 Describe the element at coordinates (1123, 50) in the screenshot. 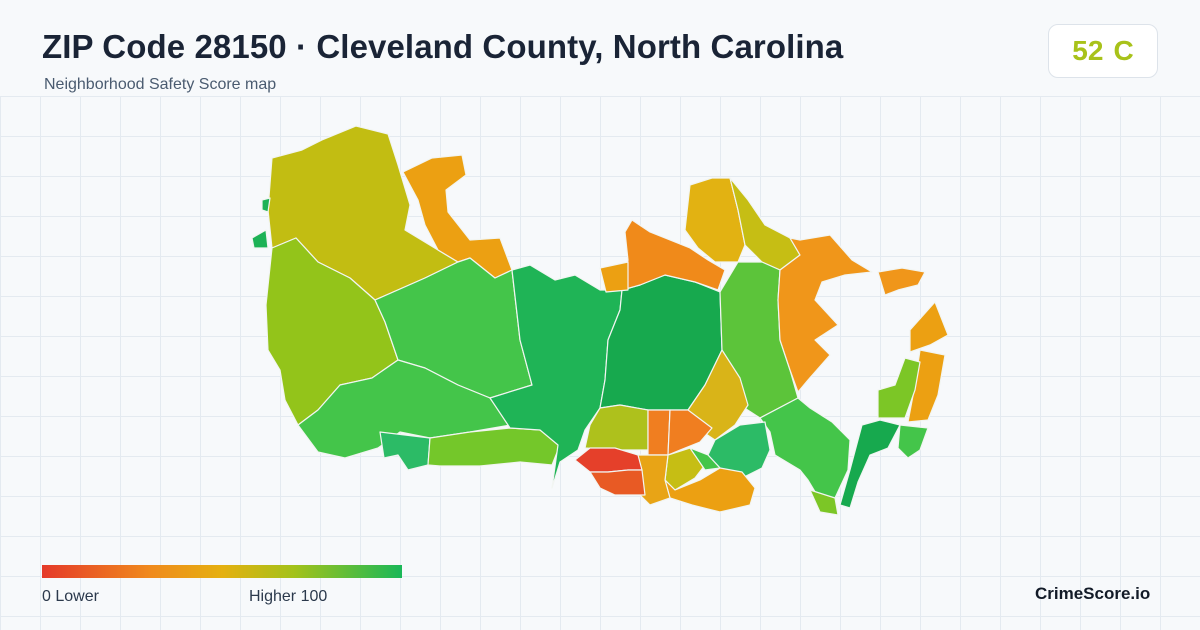

I see `score-grade: C` at that location.